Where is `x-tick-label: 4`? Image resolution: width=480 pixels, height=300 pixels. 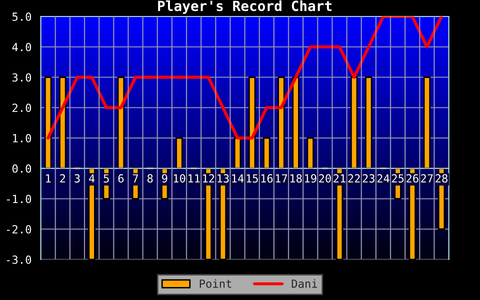
x-tick-label: 4 is located at coordinates (92, 178).